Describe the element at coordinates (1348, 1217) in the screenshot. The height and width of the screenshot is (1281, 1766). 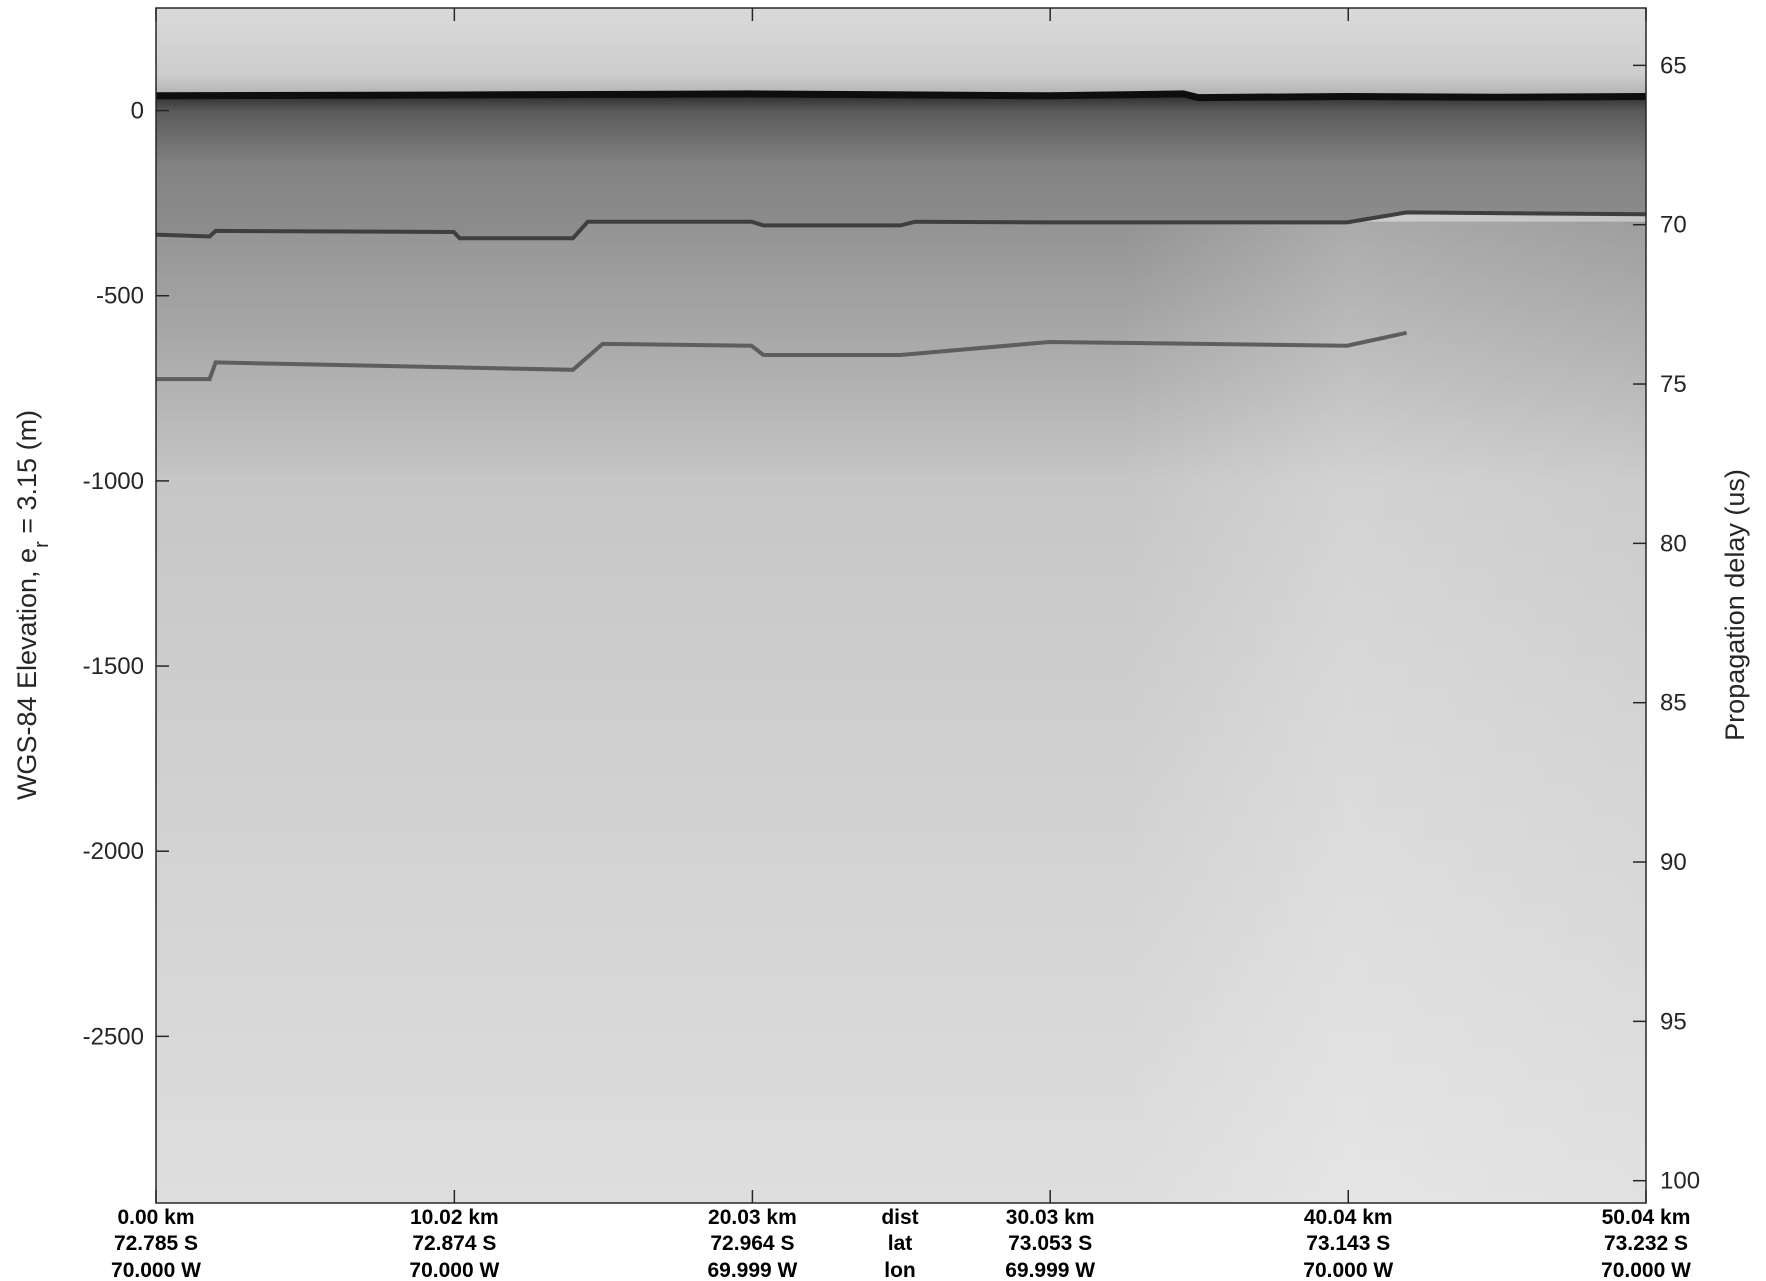
I see `bottom-tick-dist: 40.04 km` at that location.